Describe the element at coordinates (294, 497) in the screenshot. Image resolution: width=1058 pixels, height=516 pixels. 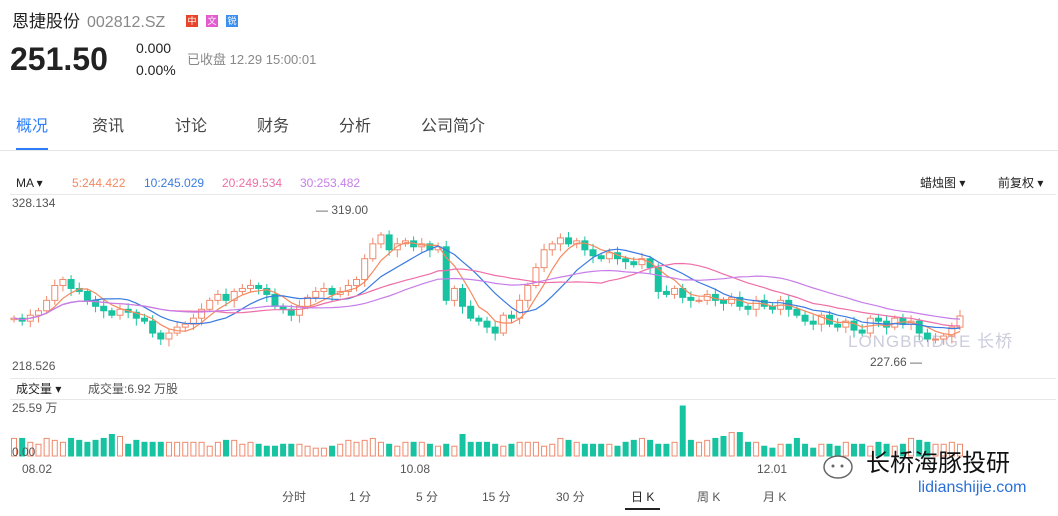
I see `period-intraday: 分时` at that location.